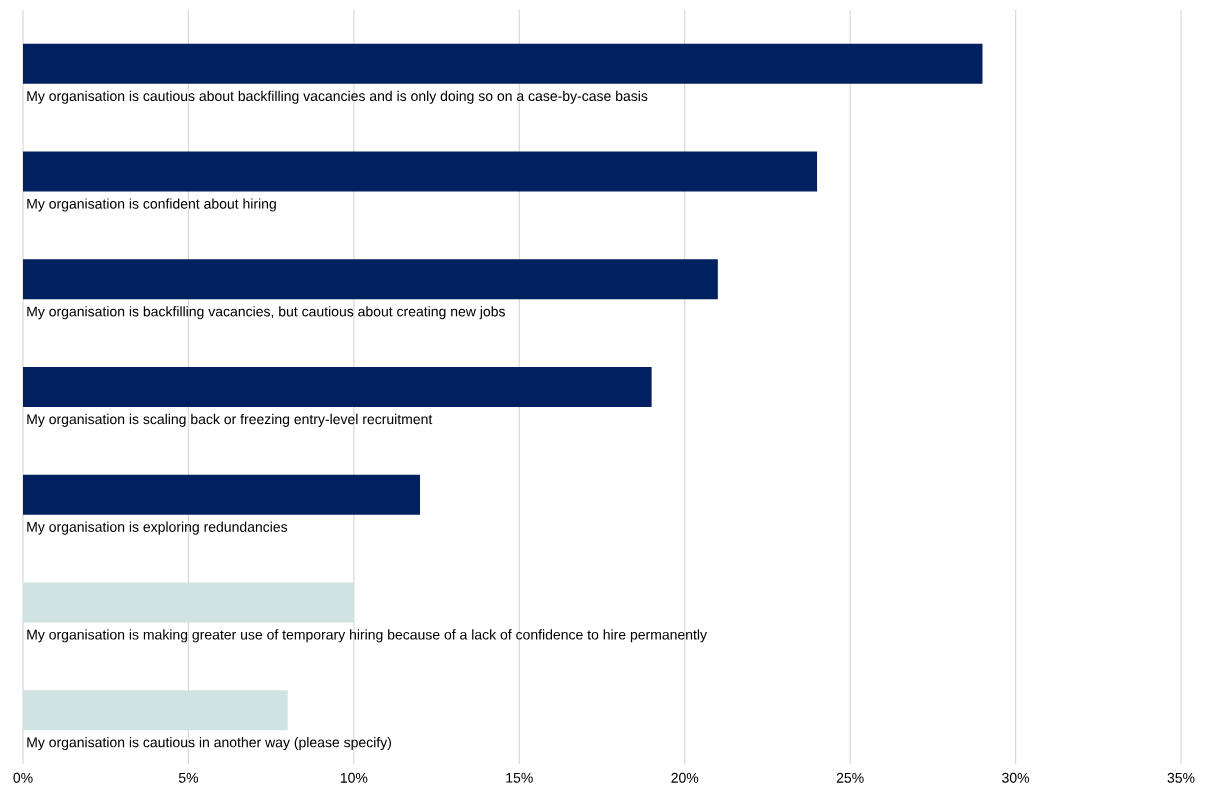 The image size is (1213, 801). I want to click on x-tick-label: 10%, so click(354, 777).